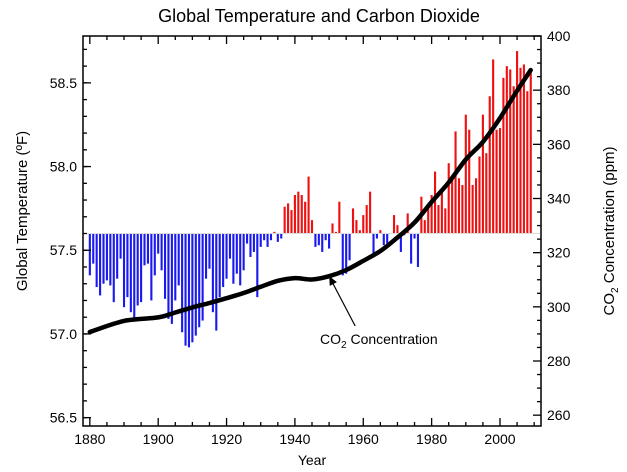 This screenshot has width=627, height=472. I want to click on y-axis-label-right-sub: 2, so click(615, 290).